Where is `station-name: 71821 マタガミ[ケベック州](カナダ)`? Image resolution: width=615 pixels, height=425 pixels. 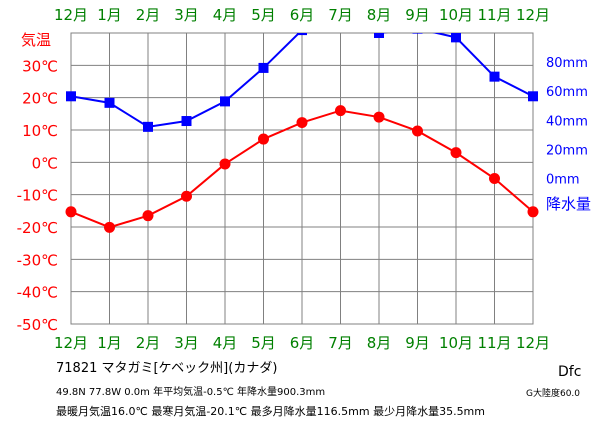 station-name: 71821 マタガミ[ケベック州](カナダ) is located at coordinates (167, 368).